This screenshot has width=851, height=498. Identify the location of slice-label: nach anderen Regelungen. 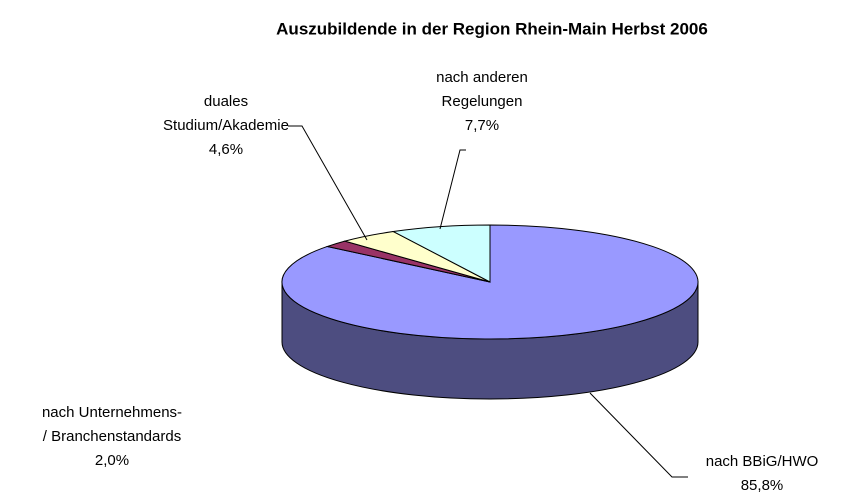
(482, 89).